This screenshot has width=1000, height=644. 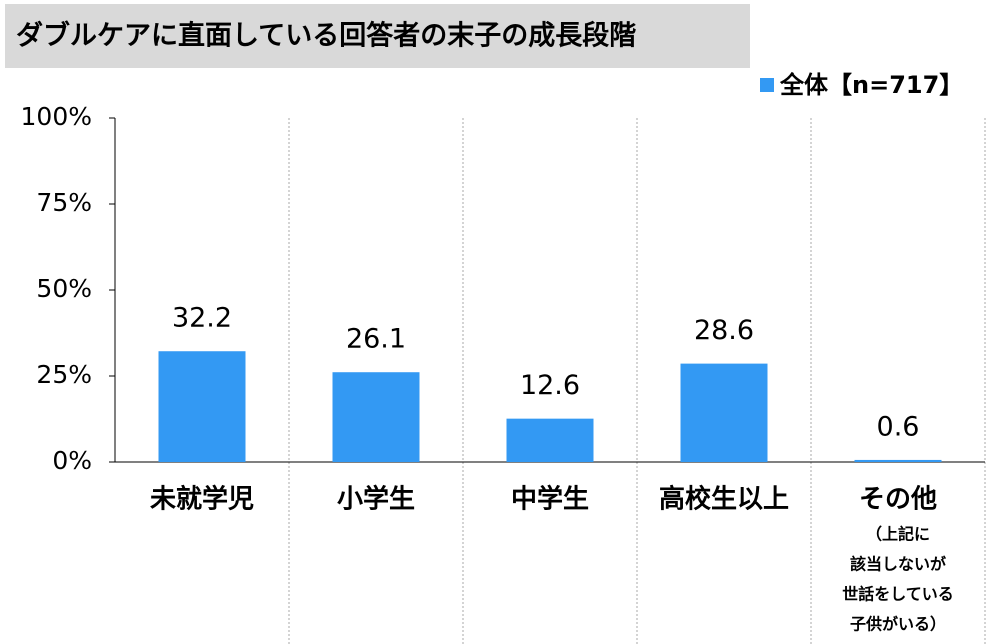 I want to click on title-box, so click(x=377, y=36).